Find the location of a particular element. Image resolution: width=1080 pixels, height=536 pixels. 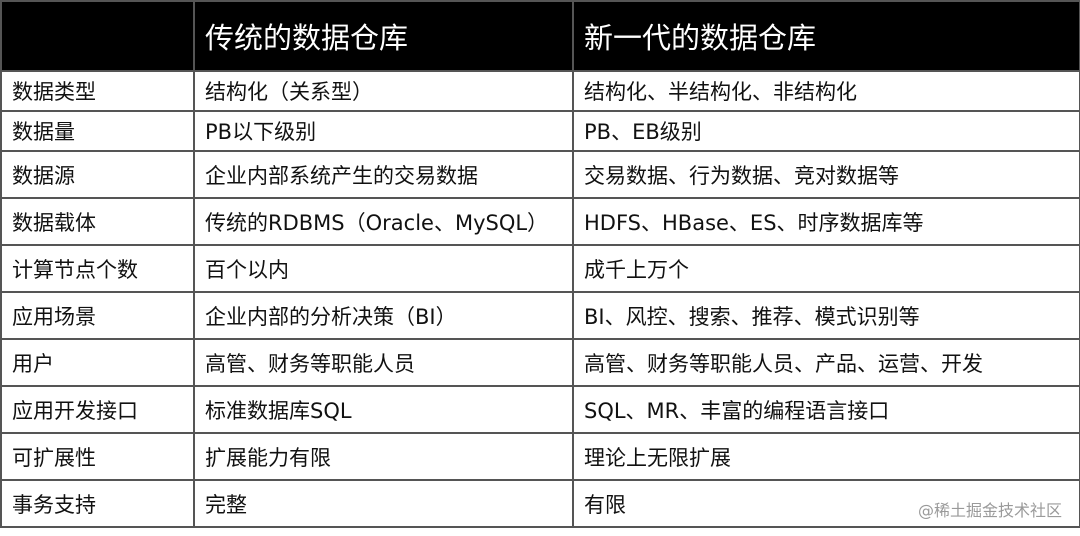

table-row: 计算节点个数 百个以内 成千上万个 is located at coordinates (540, 268).